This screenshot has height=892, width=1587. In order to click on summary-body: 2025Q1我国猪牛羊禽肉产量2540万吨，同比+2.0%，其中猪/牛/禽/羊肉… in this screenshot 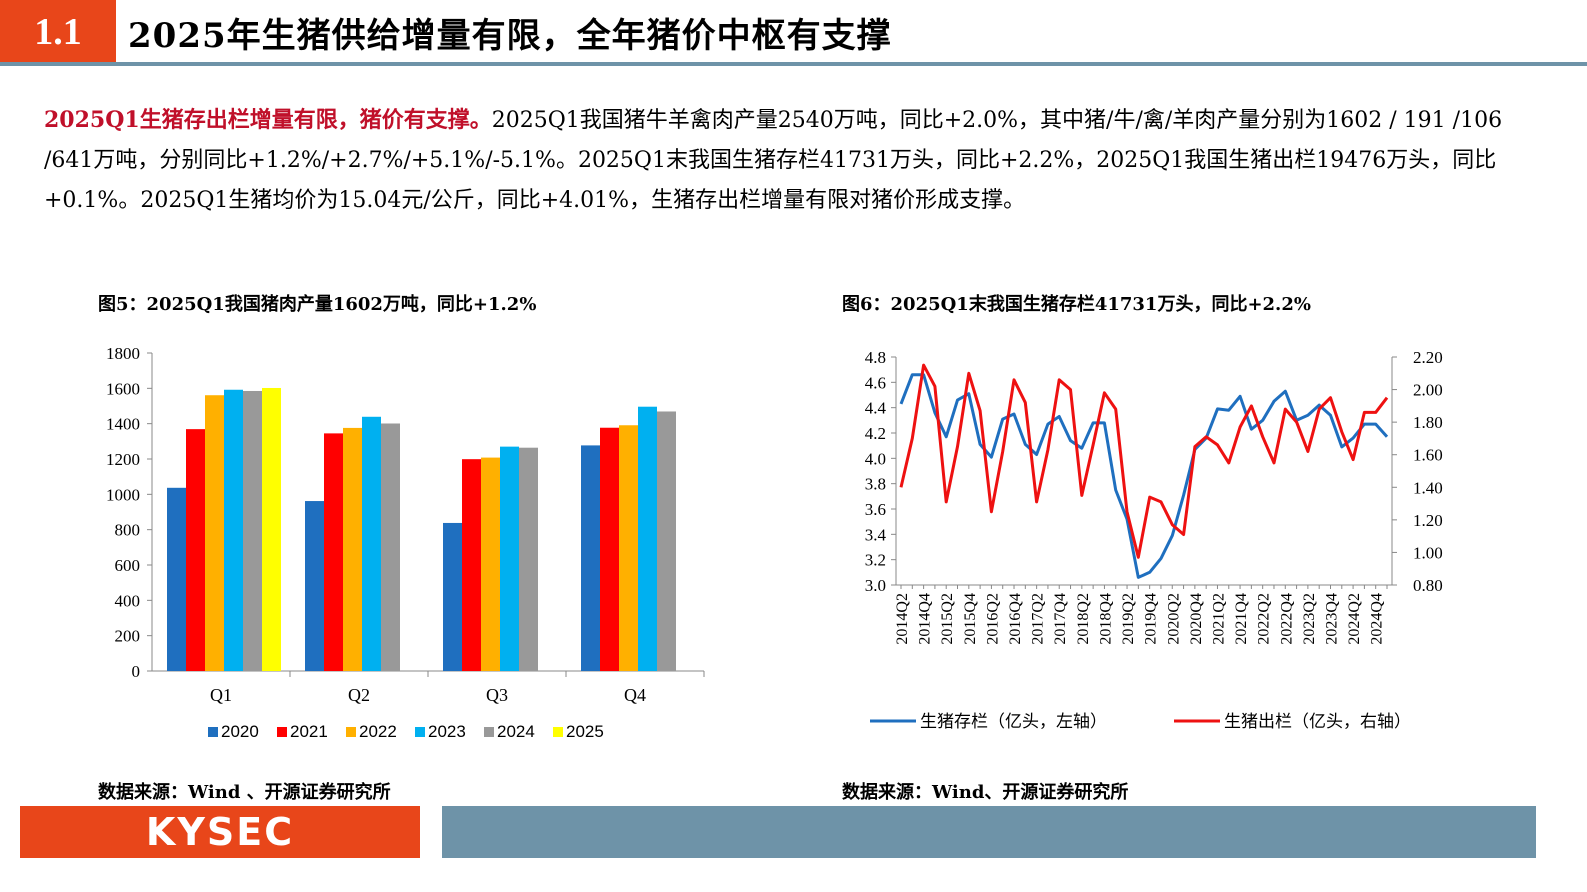, I will do `click(773, 160)`.